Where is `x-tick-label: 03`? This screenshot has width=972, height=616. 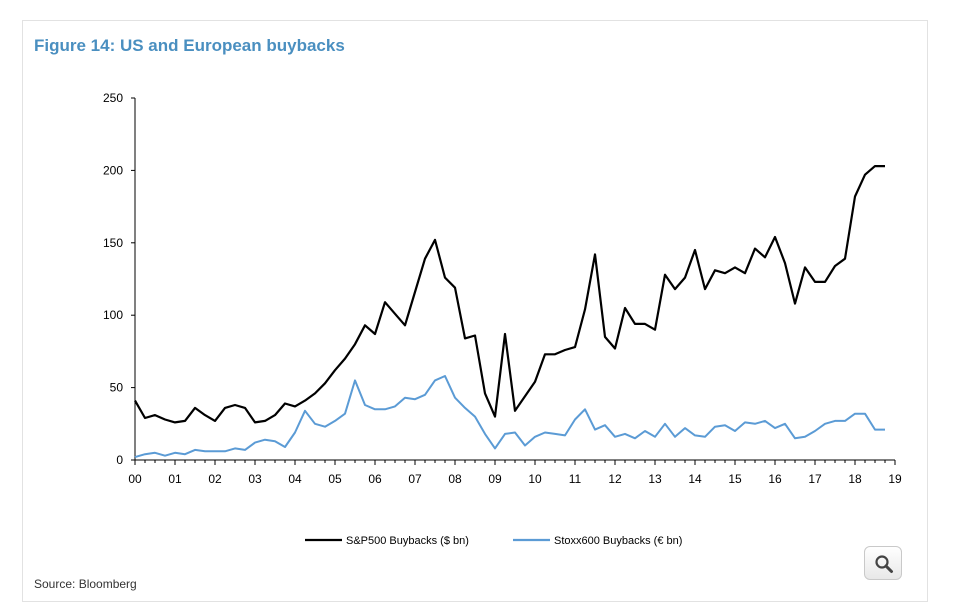 x-tick-label: 03 is located at coordinates (255, 479).